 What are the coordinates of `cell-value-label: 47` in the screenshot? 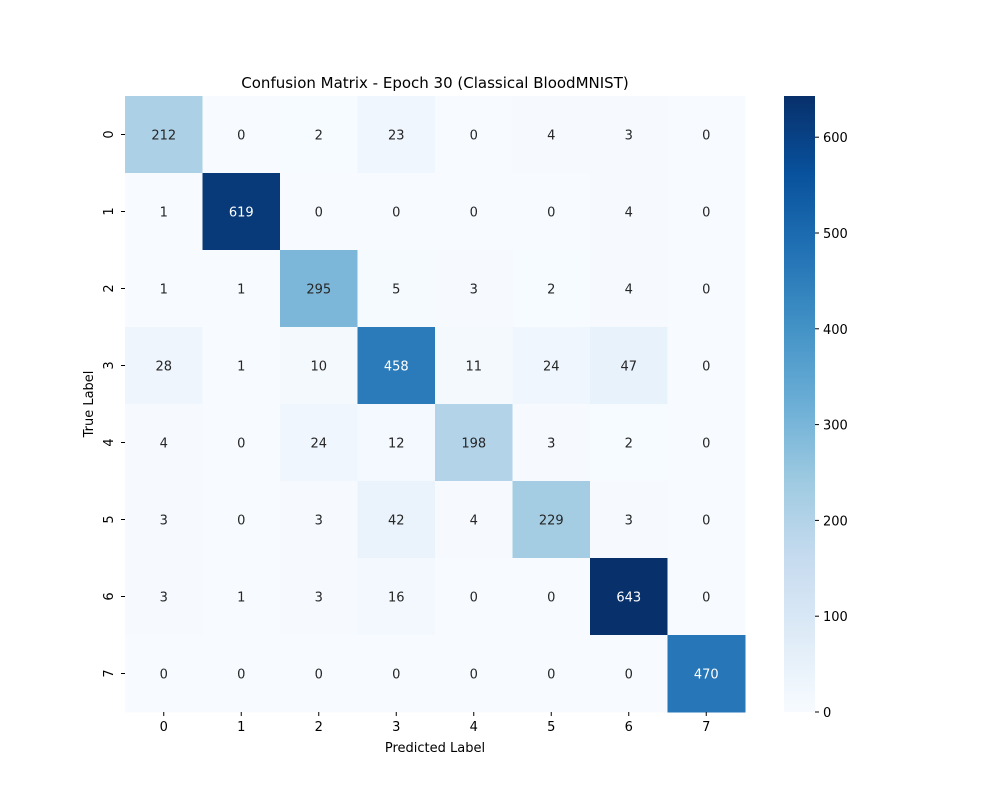 It's located at (628, 367).